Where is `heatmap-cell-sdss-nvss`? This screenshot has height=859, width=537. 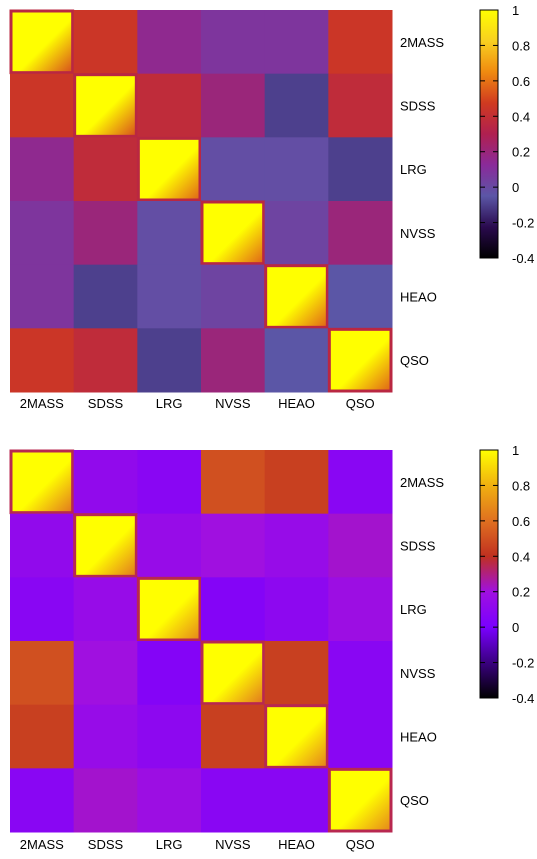
heatmap-cell-sdss-nvss is located at coordinates (233, 545).